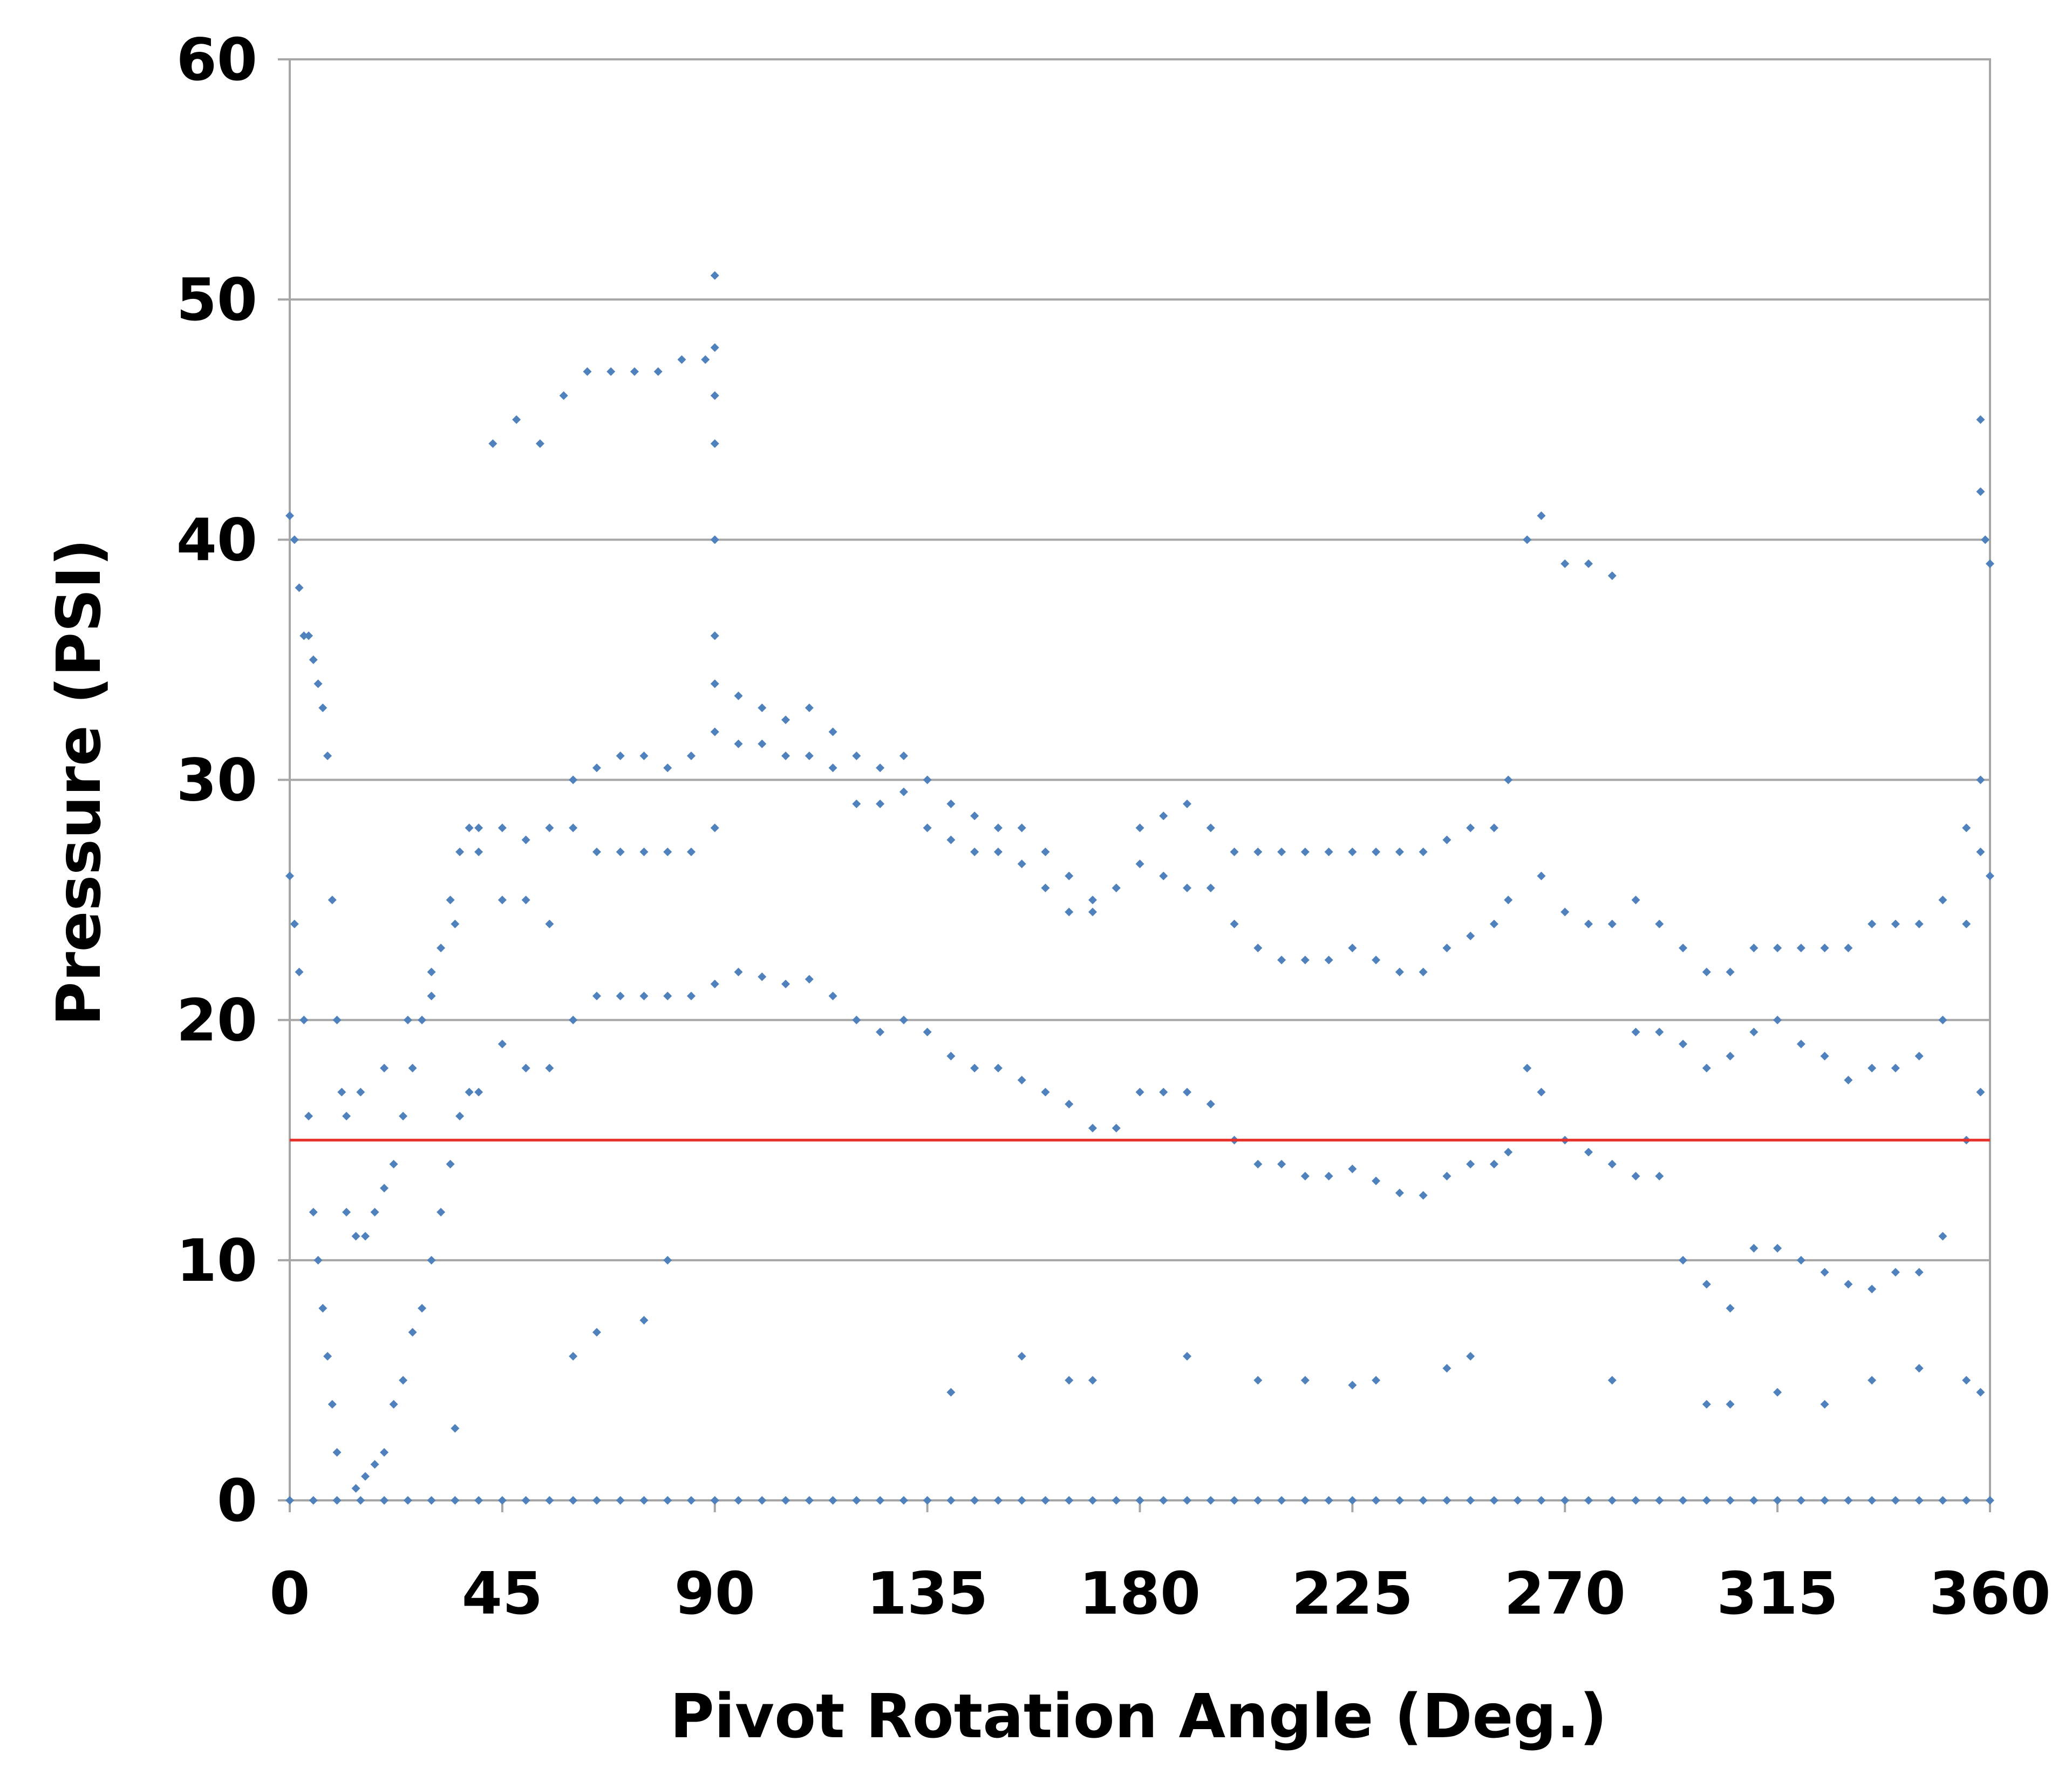  Describe the element at coordinates (1138, 1717) in the screenshot. I see `x-axis-title: Pivot Rotation Angle (Deg.)` at that location.